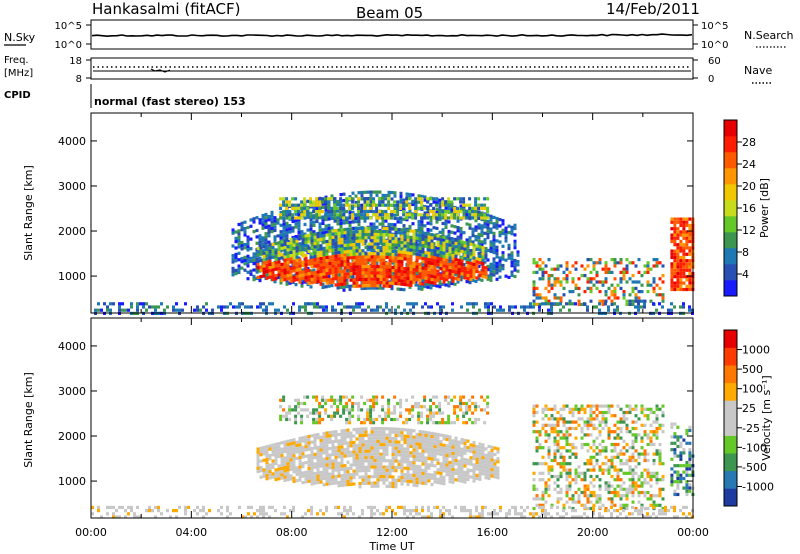 The height and width of the screenshot is (554, 800). What do you see at coordinates (714, 45) in the screenshot?
I see `nsearch-tick-bottom: 10^0` at bounding box center [714, 45].